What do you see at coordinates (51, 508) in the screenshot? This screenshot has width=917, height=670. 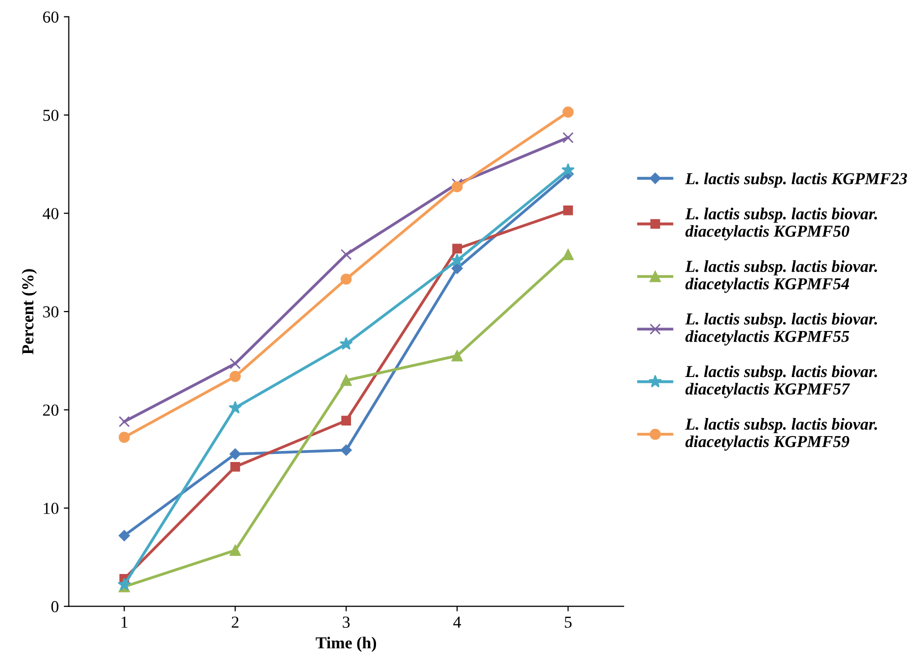 I see `y-tick-label: 10` at bounding box center [51, 508].